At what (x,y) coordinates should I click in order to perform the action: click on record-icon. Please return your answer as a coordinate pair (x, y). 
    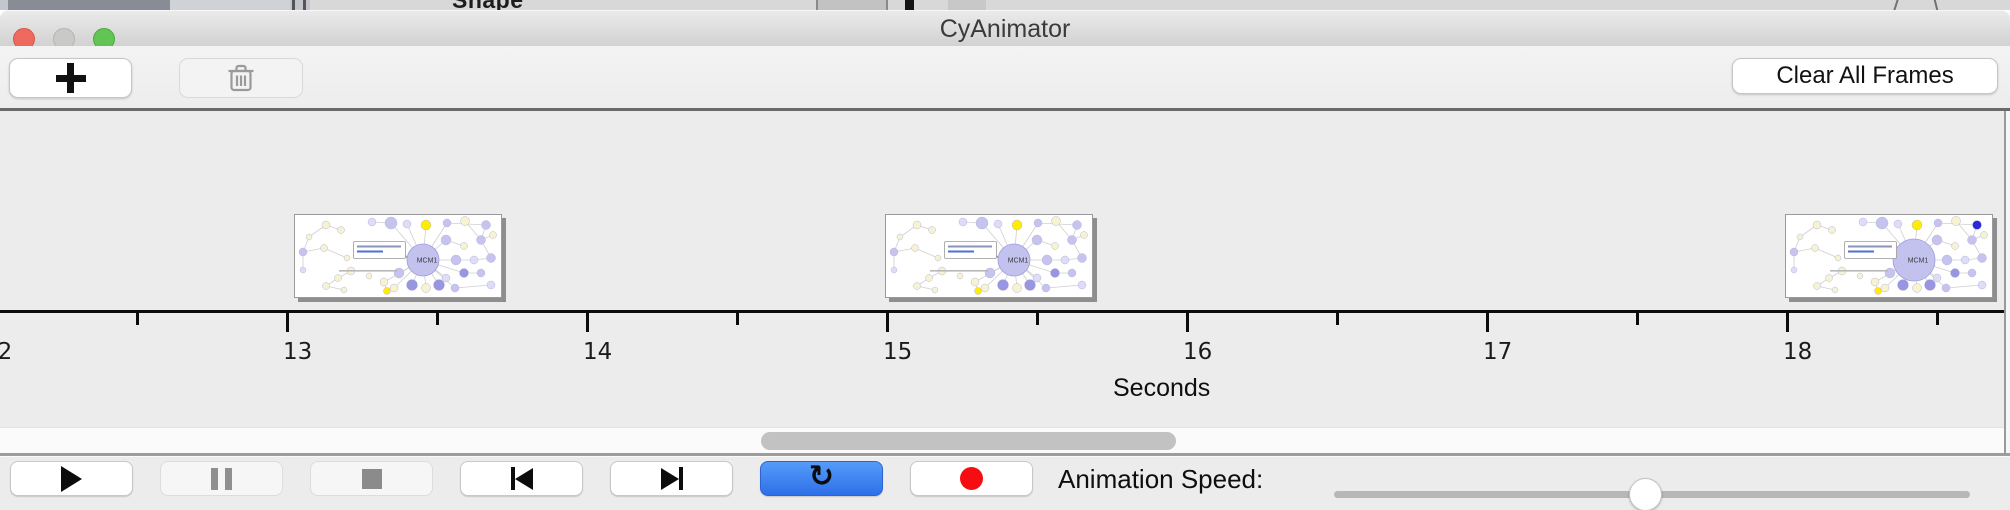
    Looking at the image, I should click on (971, 478).